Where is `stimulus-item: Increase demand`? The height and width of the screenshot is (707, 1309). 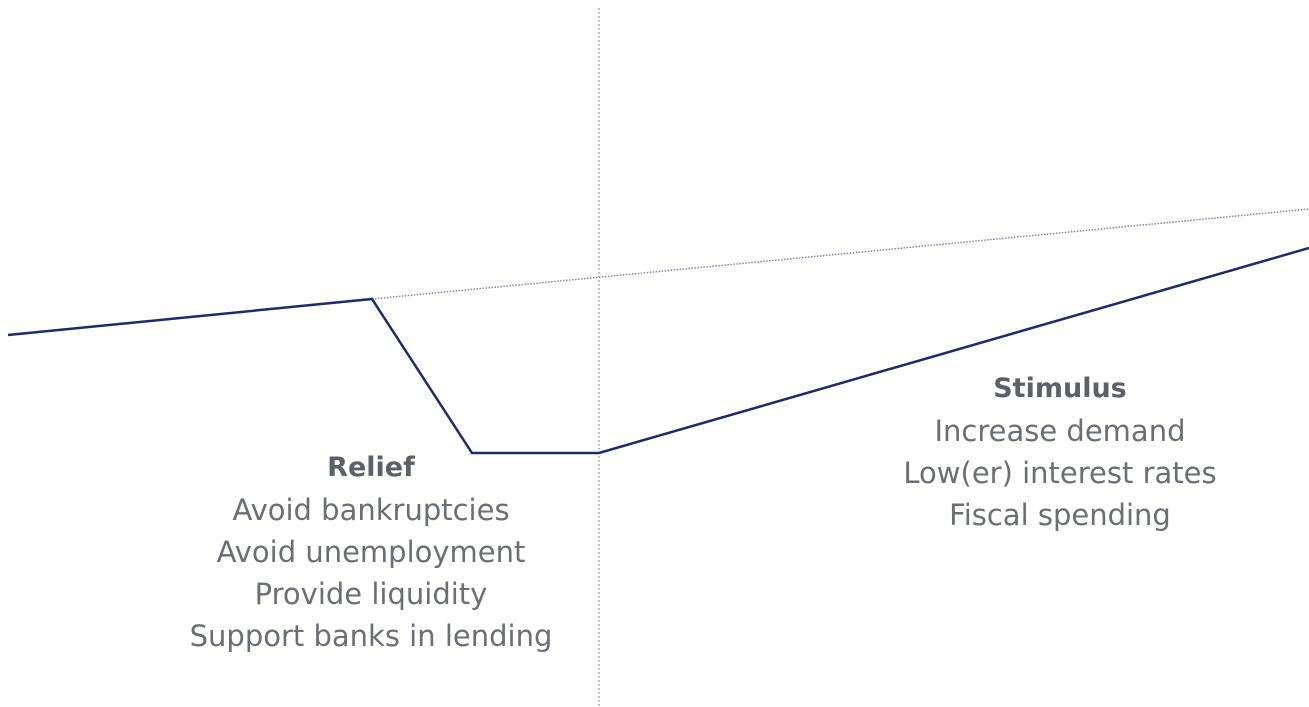
stimulus-item: Increase demand is located at coordinates (1060, 431).